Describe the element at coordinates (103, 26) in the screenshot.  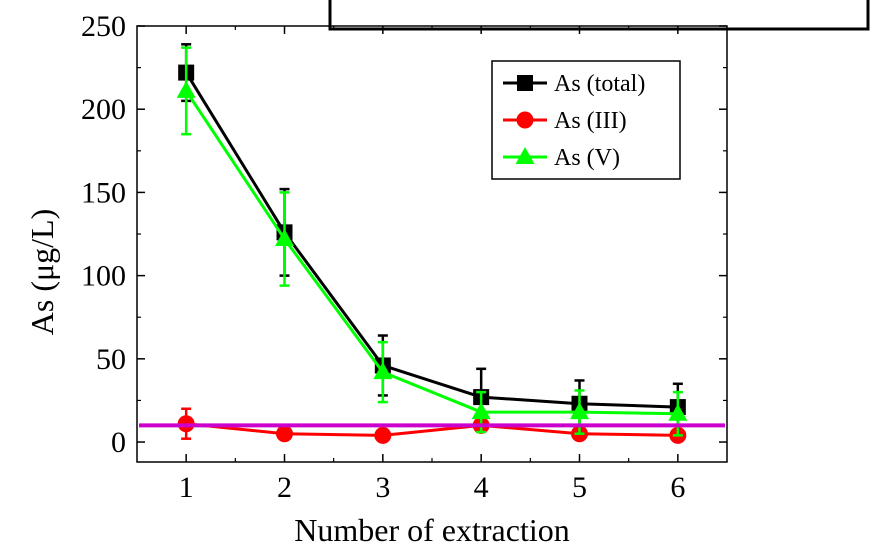
I see `y-tick-label: 250` at that location.